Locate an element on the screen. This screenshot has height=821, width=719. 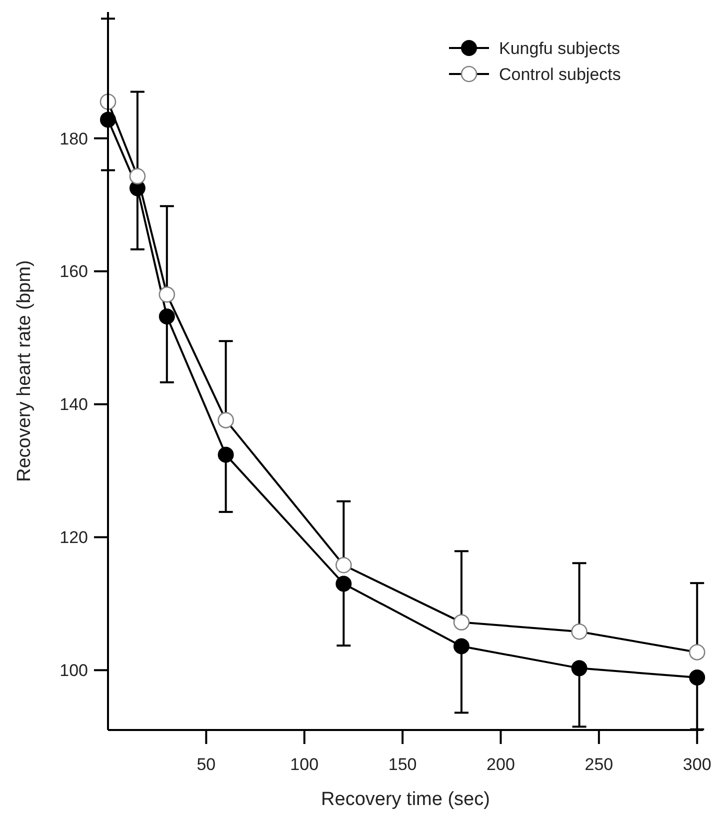
y-tick-label: 100 is located at coordinates (74, 670).